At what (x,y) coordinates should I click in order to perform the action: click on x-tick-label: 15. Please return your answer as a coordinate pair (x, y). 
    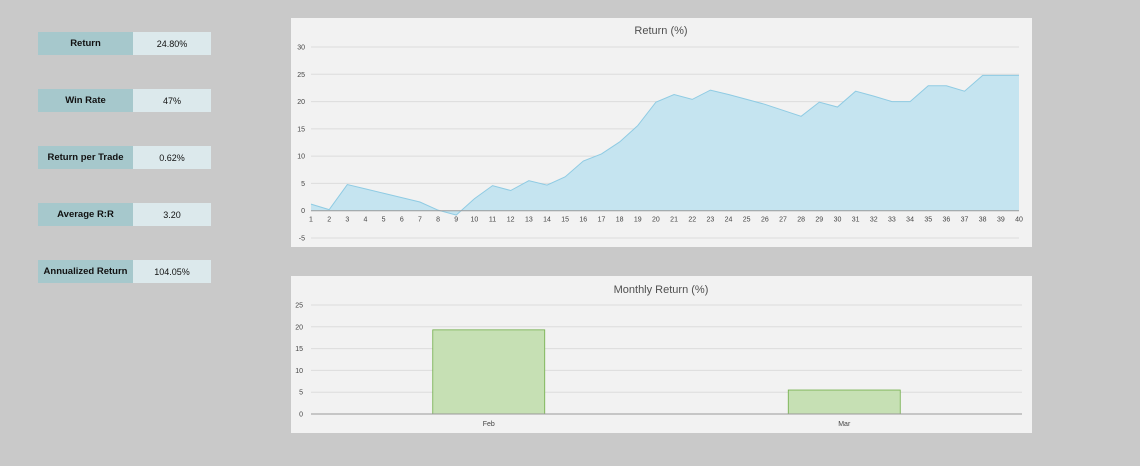
    Looking at the image, I should click on (565, 220).